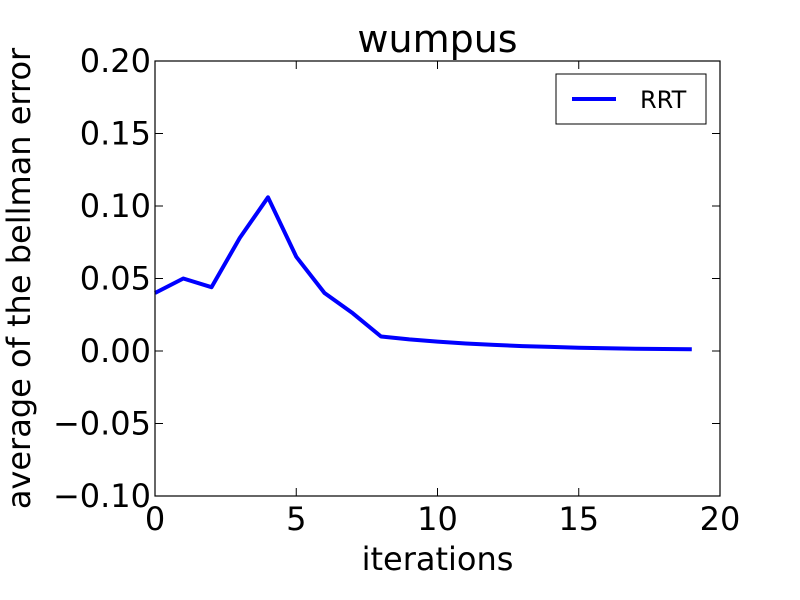 The width and height of the screenshot is (800, 600). Describe the element at coordinates (438, 559) in the screenshot. I see `x-axis-label: iterations` at that location.